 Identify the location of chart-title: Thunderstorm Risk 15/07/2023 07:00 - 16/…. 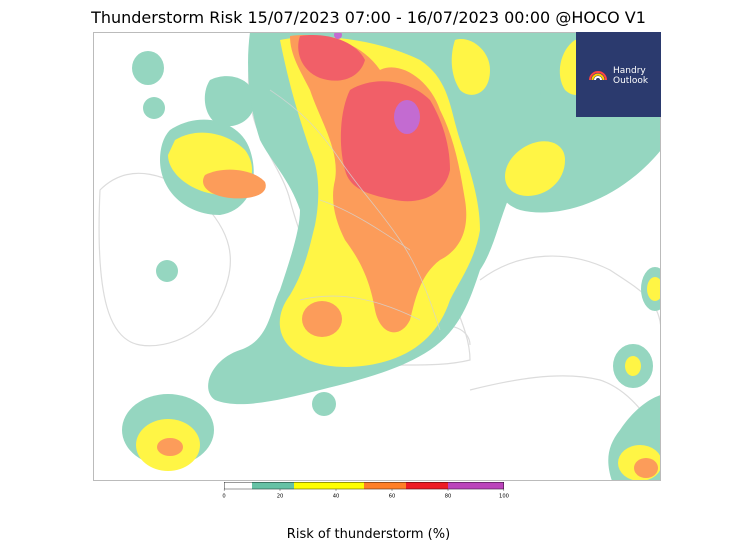
(368, 17).